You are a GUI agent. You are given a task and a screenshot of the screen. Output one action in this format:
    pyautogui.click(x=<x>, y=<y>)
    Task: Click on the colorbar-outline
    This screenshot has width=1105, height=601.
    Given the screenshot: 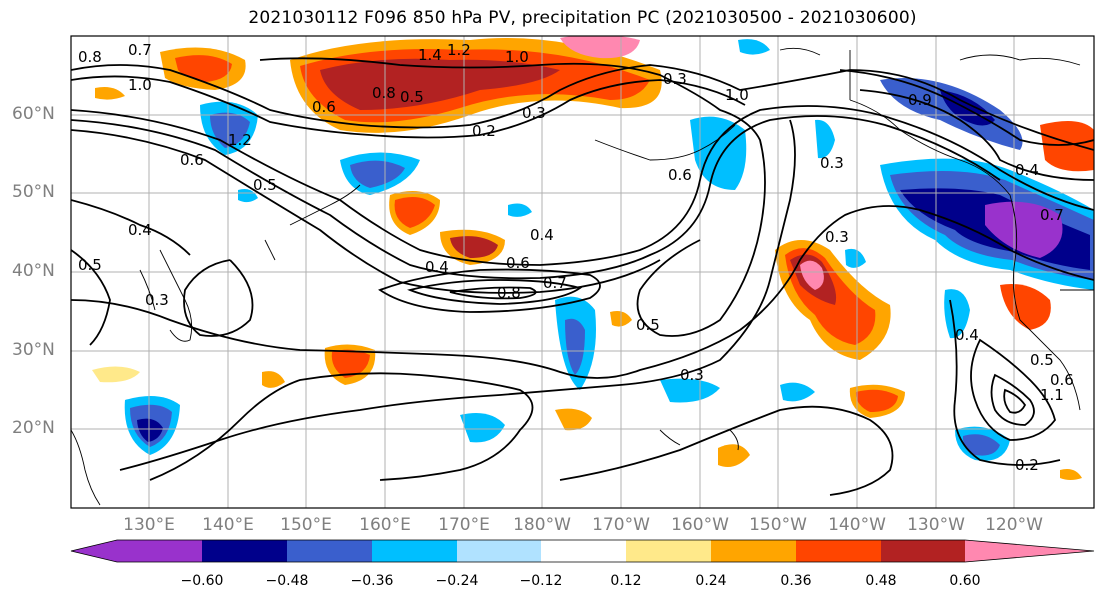 What is the action you would take?
    pyautogui.click(x=582, y=551)
    